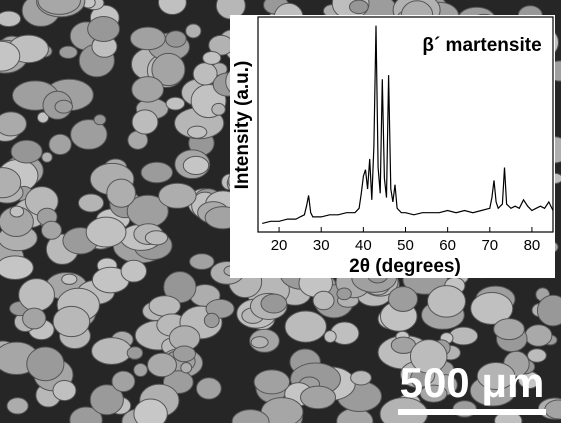 This screenshot has height=423, width=561. I want to click on x-tick-label: 40, so click(363, 245).